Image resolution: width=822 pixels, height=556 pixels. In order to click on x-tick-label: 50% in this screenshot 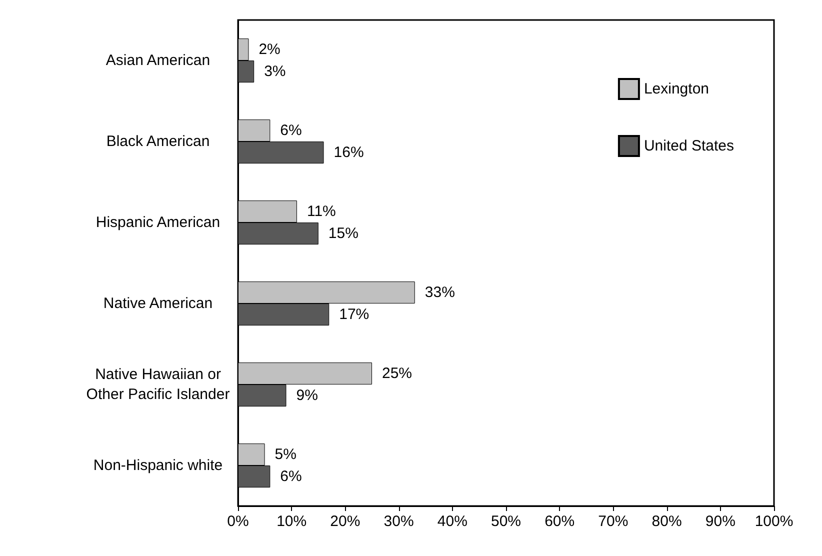, I will do `click(506, 521)`.